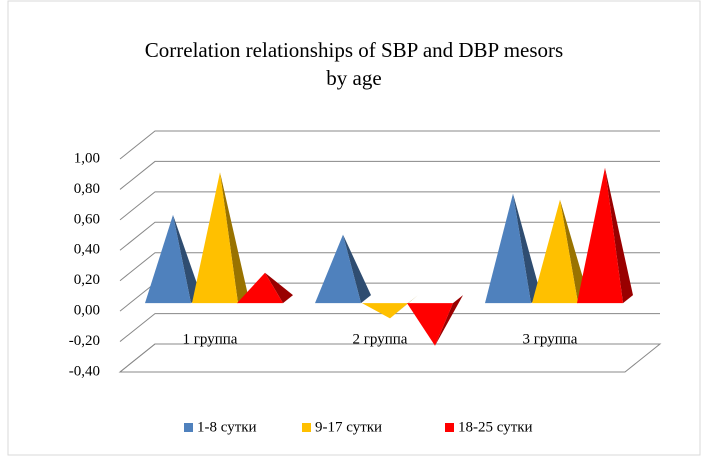 Image resolution: width=709 pixels, height=461 pixels. Describe the element at coordinates (353, 78) in the screenshot. I see `chart-subtitle: by age` at that location.